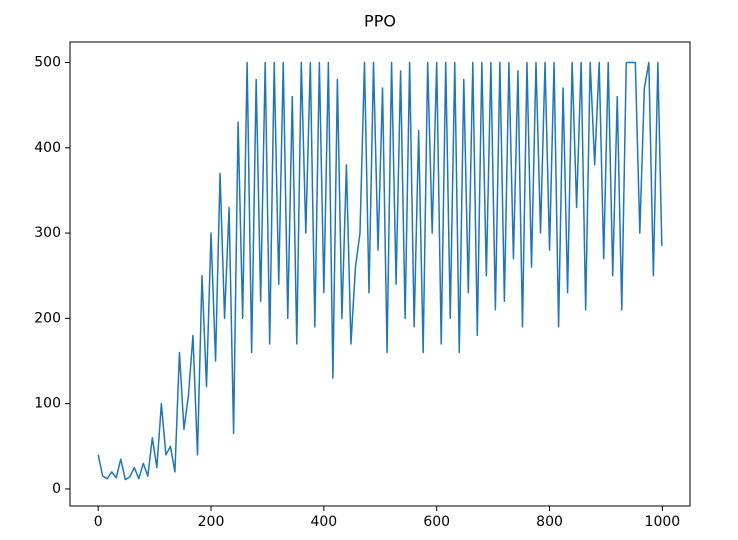 The image size is (738, 540). I want to click on y-tick-label: 300, so click(47, 233).